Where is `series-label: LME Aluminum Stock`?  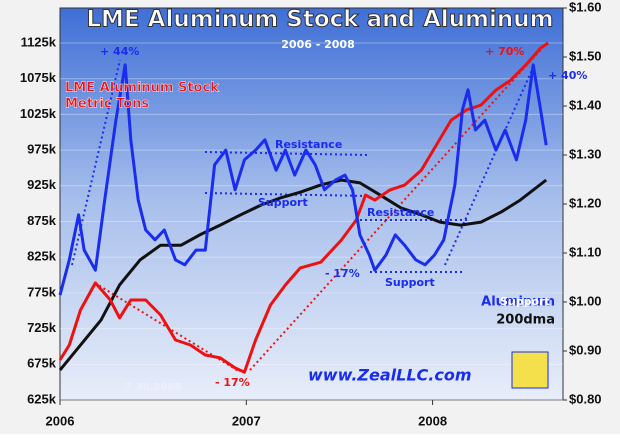 series-label: LME Aluminum Stock is located at coordinates (142, 88).